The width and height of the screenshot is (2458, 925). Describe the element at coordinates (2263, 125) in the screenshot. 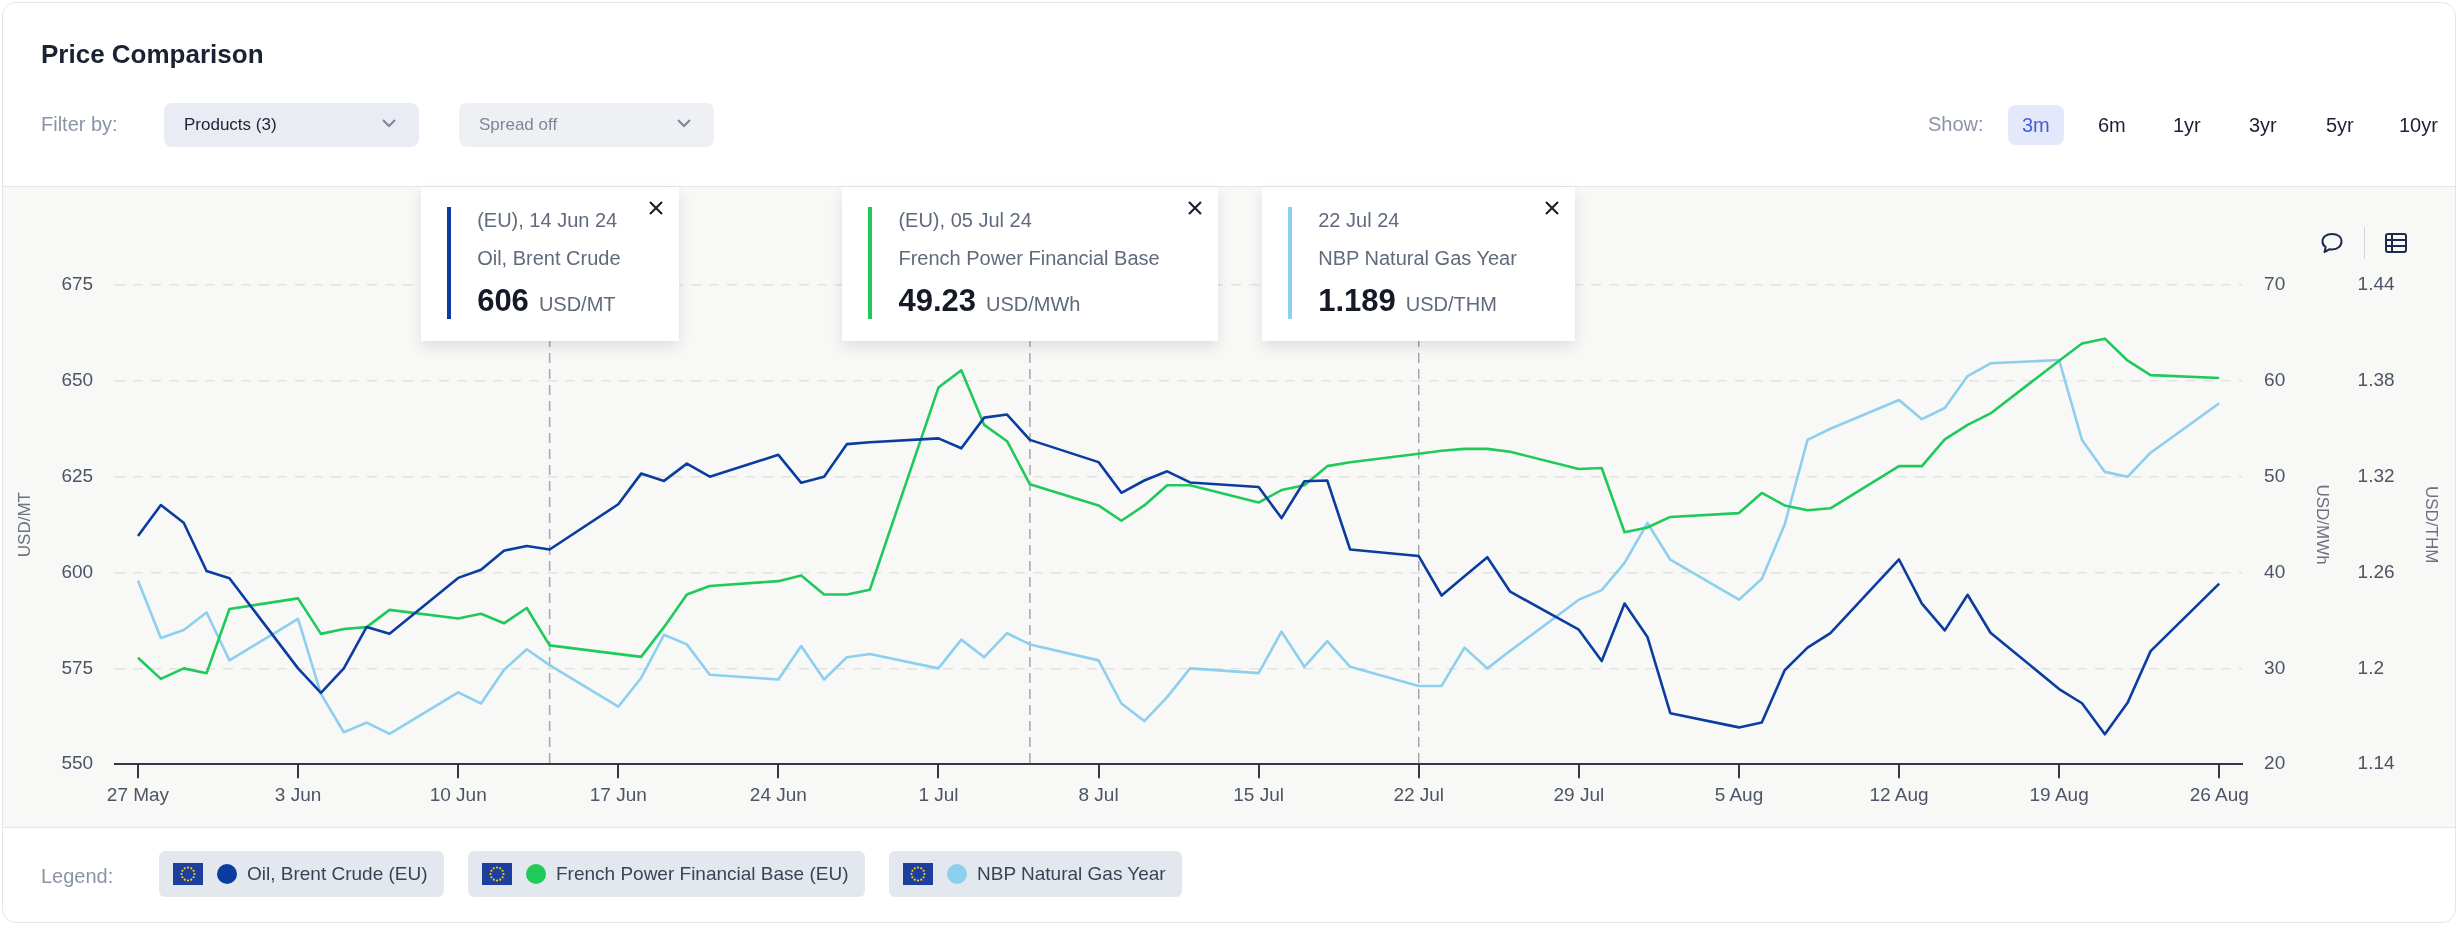

I see `text: 3yr` at that location.